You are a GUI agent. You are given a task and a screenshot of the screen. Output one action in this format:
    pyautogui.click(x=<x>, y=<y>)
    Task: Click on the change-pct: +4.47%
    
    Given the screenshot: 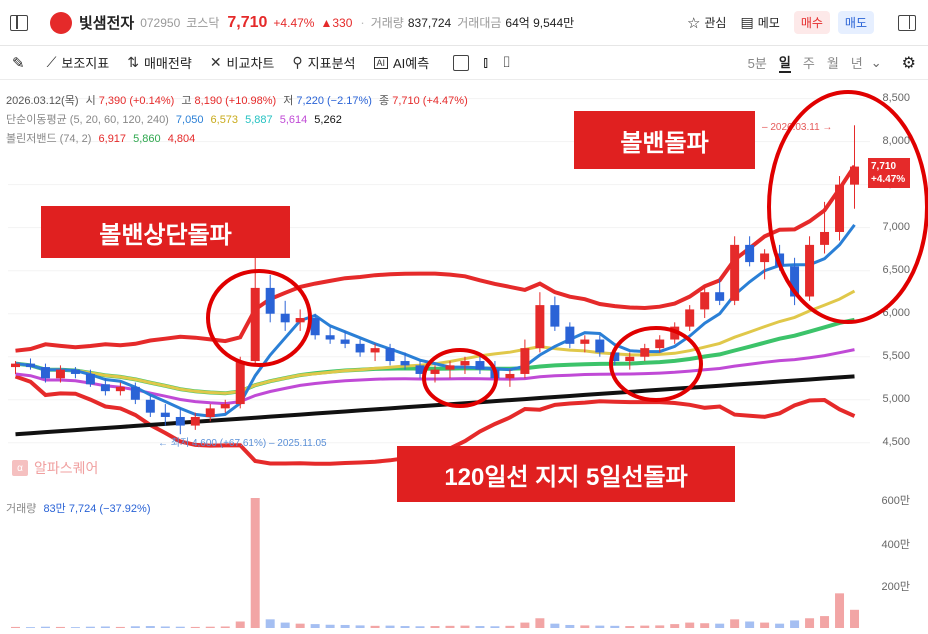 What is the action you would take?
    pyautogui.click(x=294, y=22)
    